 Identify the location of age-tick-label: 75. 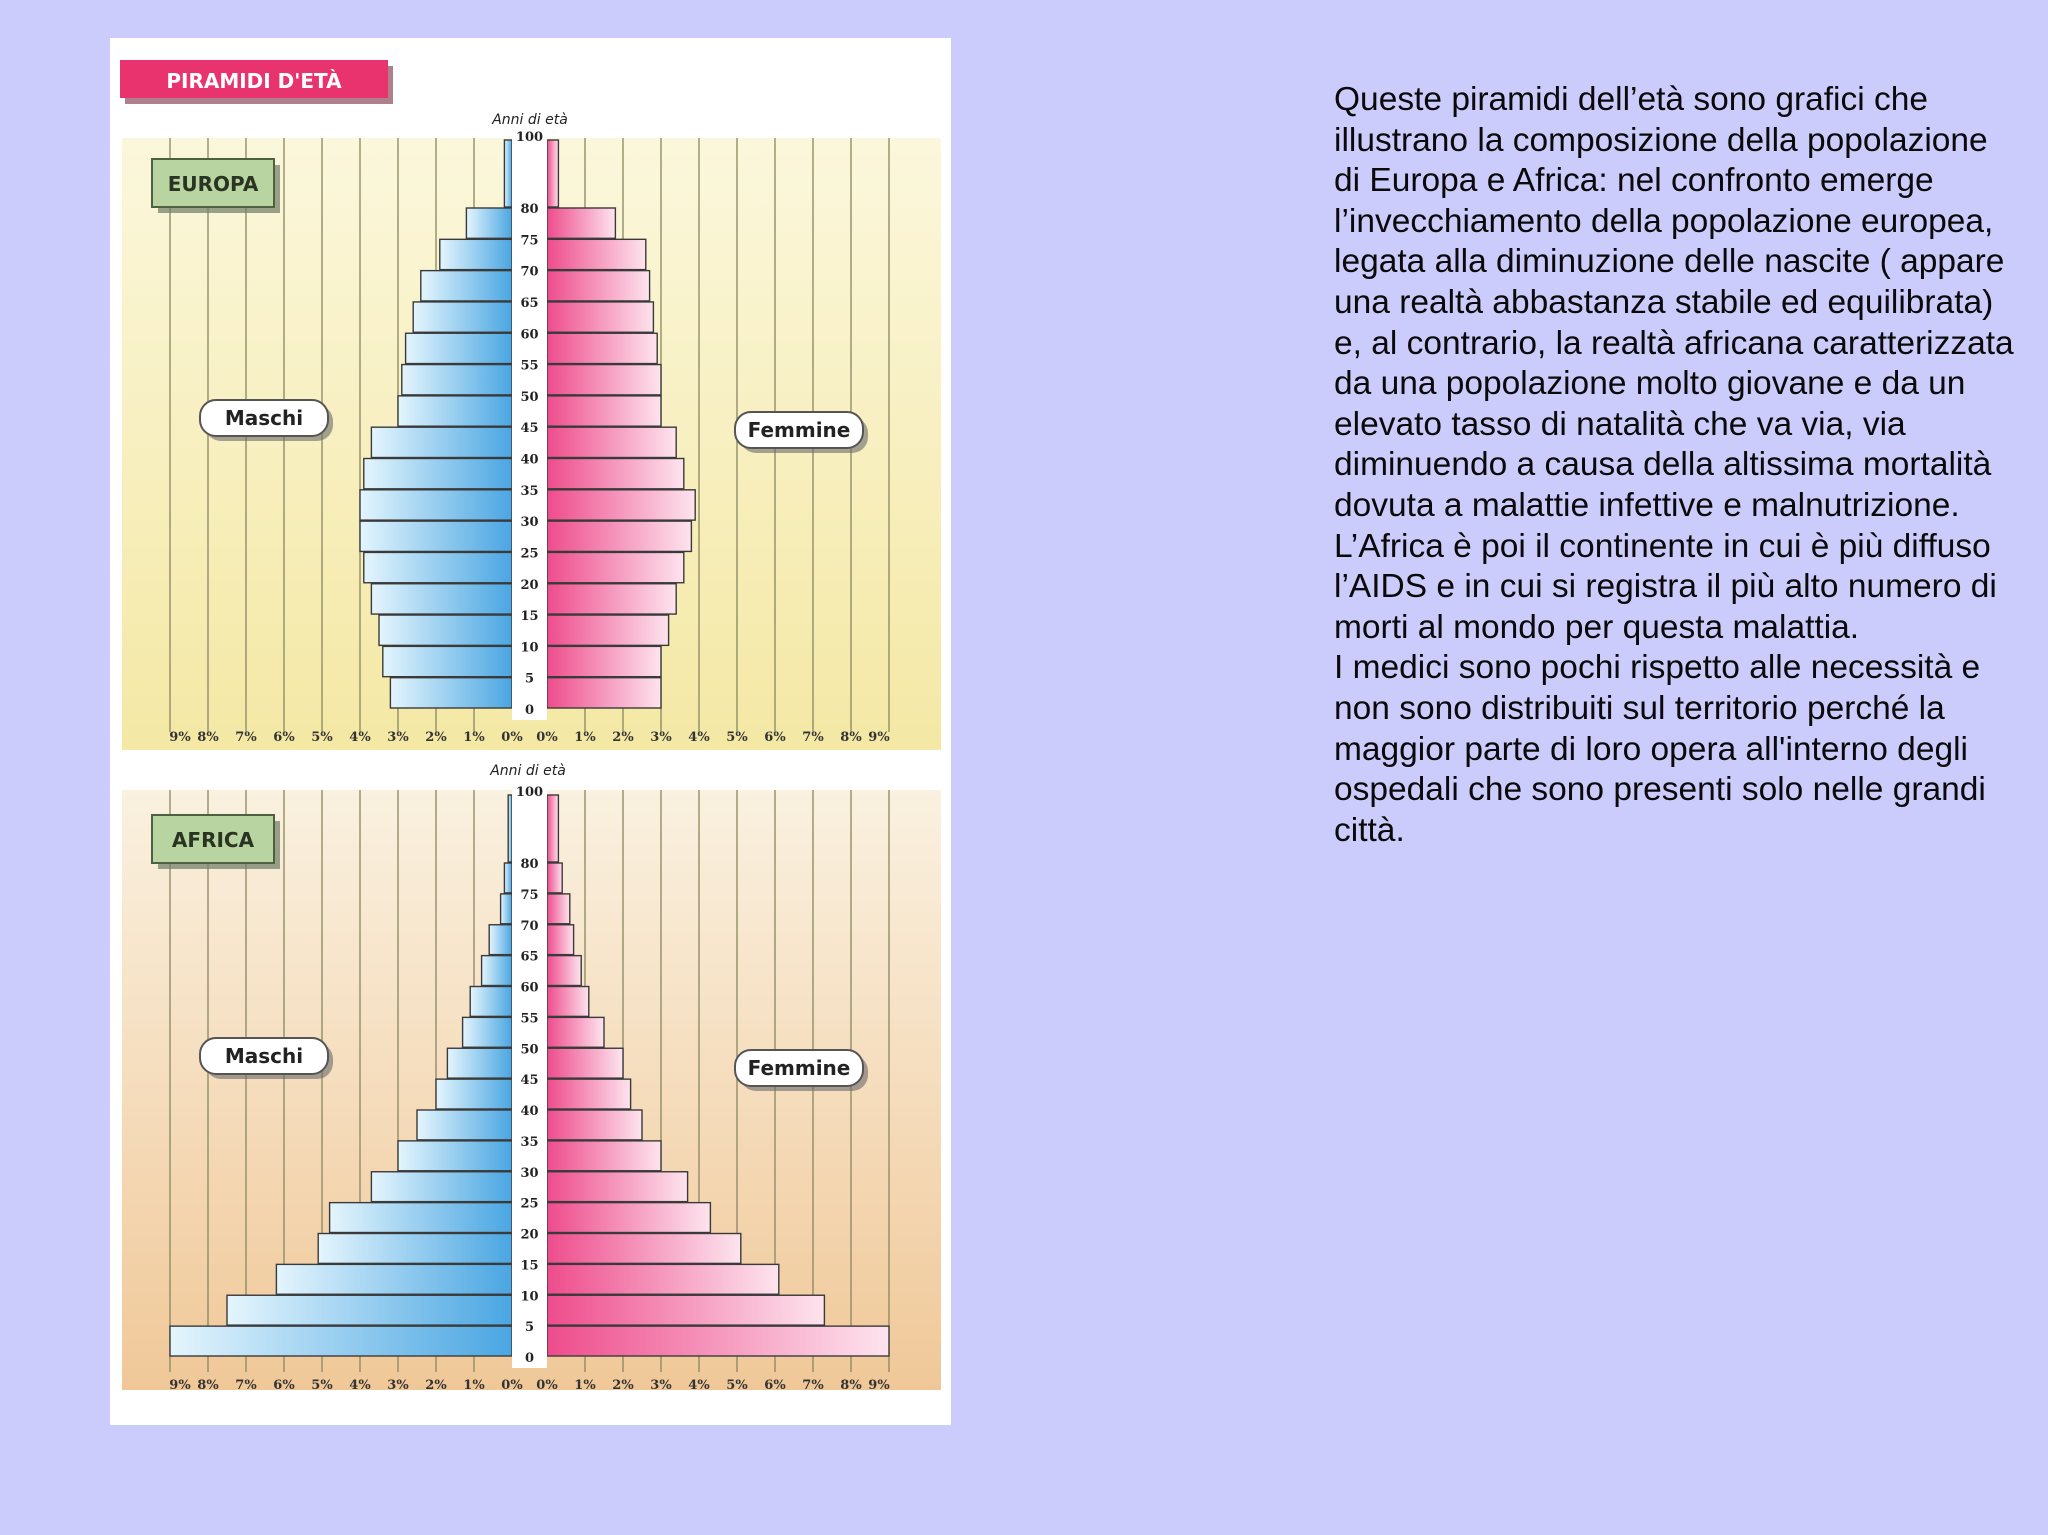
(529, 895).